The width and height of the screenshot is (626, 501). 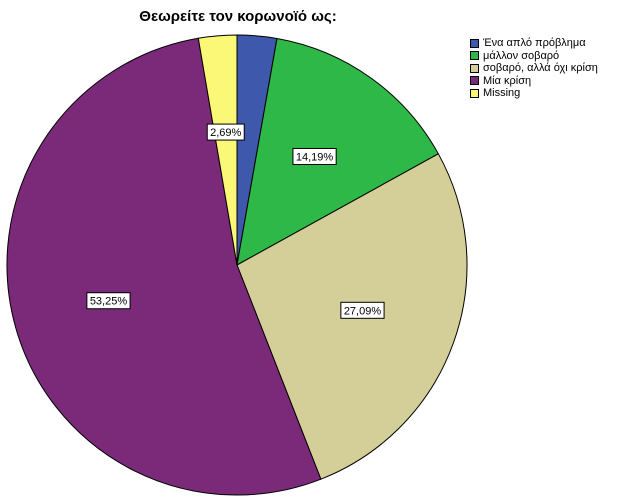 I want to click on data-label-5: 2,69%, so click(x=225, y=132).